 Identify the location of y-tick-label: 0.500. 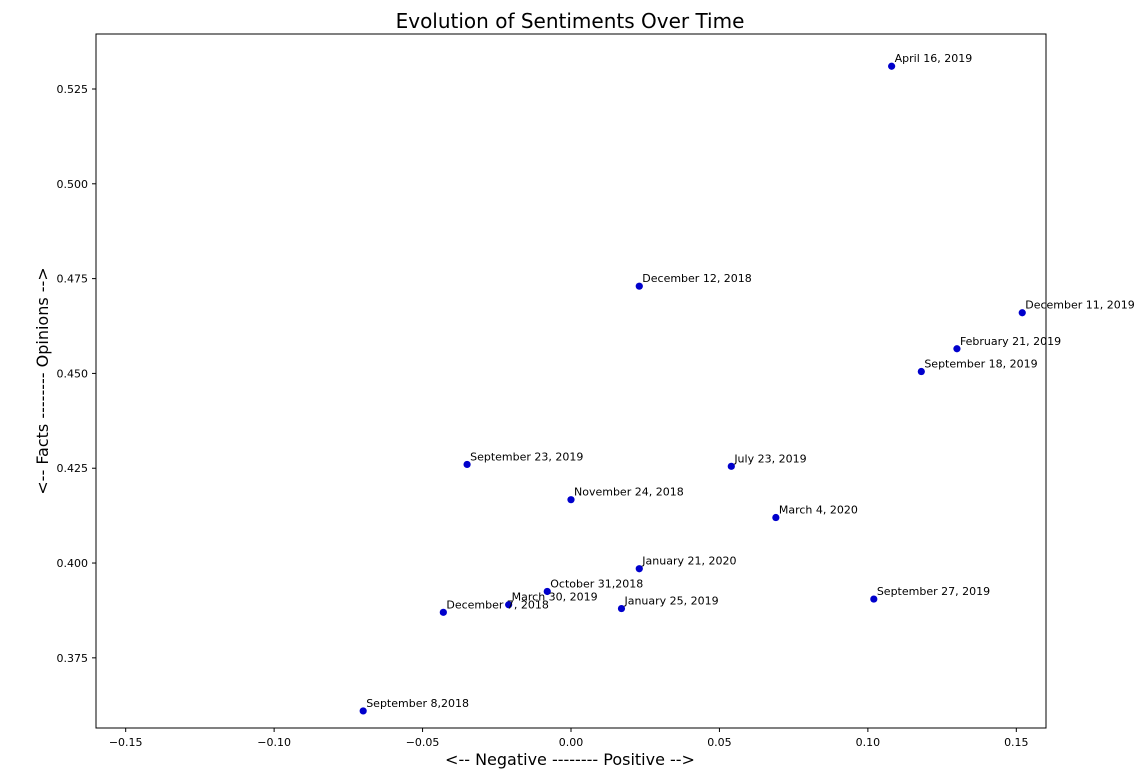
(73, 184).